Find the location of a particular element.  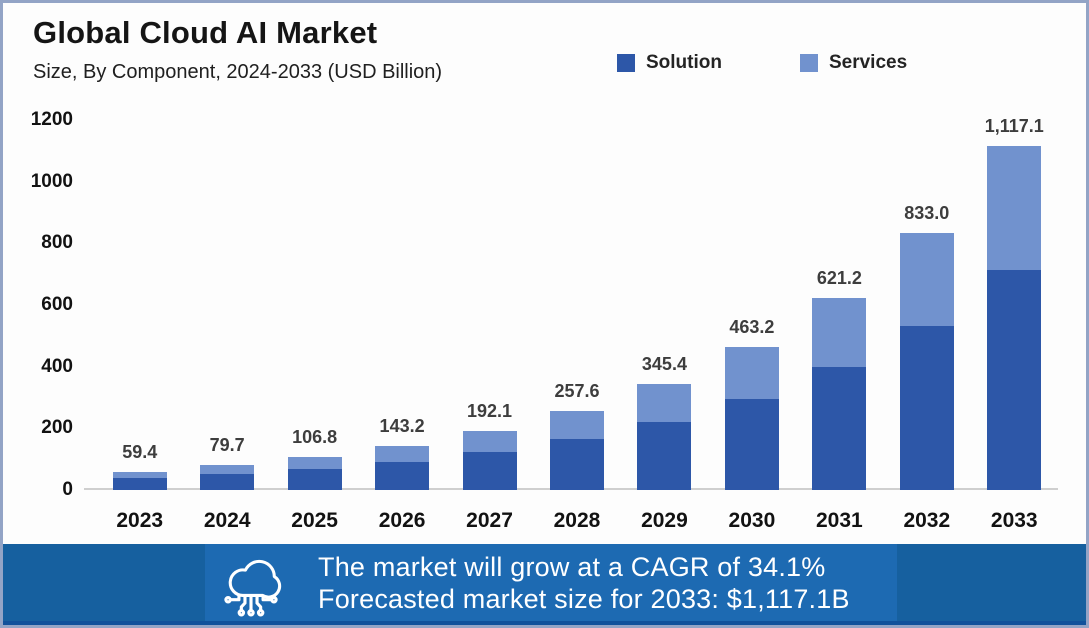

bar-2029 is located at coordinates (664, 436).